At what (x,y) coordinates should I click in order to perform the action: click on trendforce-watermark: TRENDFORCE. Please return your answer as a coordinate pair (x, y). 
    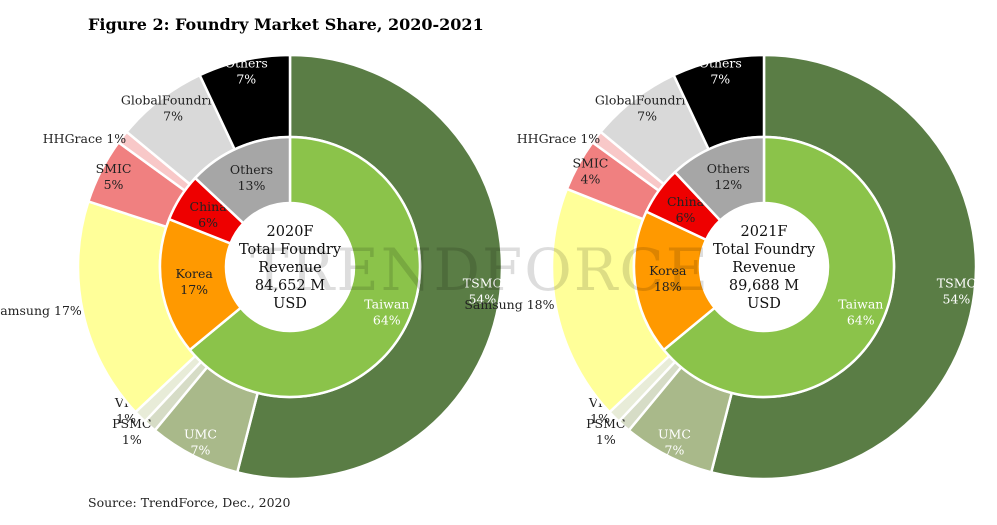
    Looking at the image, I should click on (480, 270).